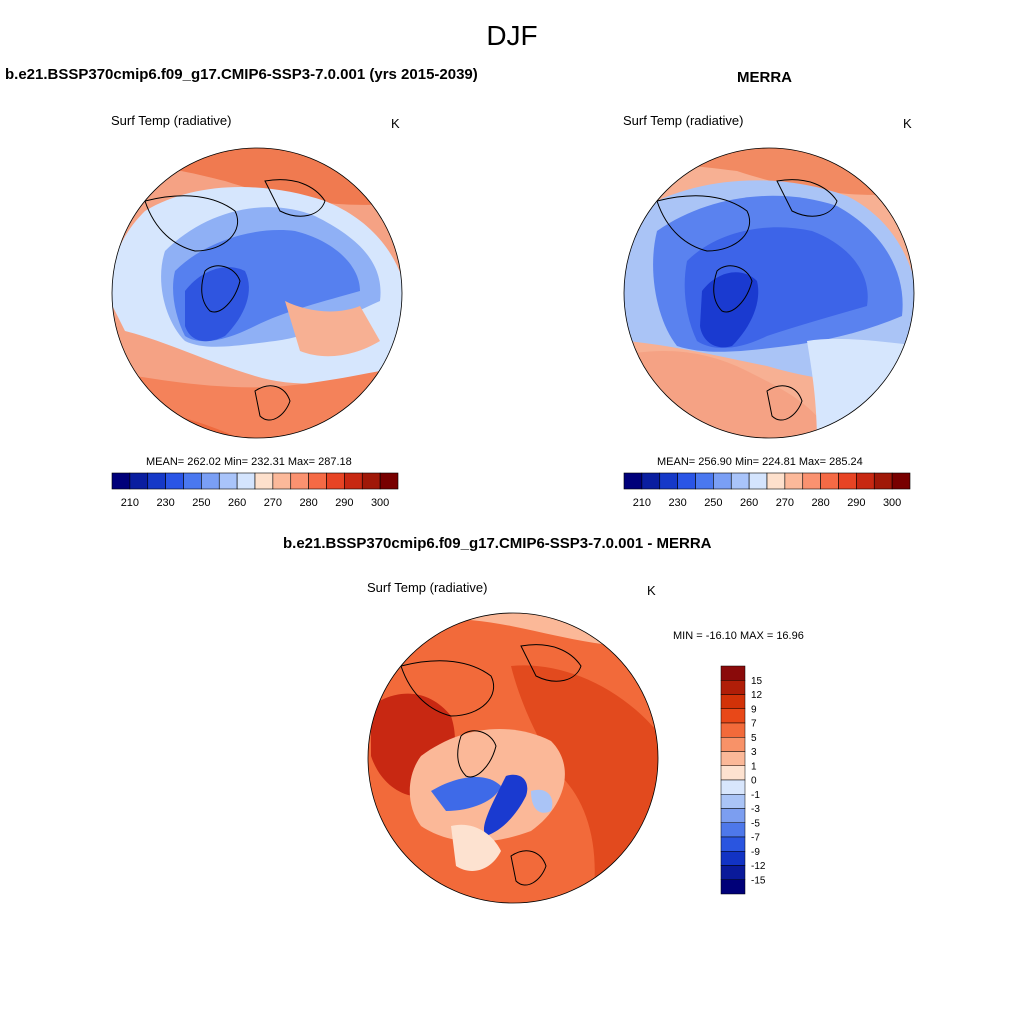 The image size is (1024, 1024). Describe the element at coordinates (512, 35) in the screenshot. I see `figure-title: DJF` at that location.